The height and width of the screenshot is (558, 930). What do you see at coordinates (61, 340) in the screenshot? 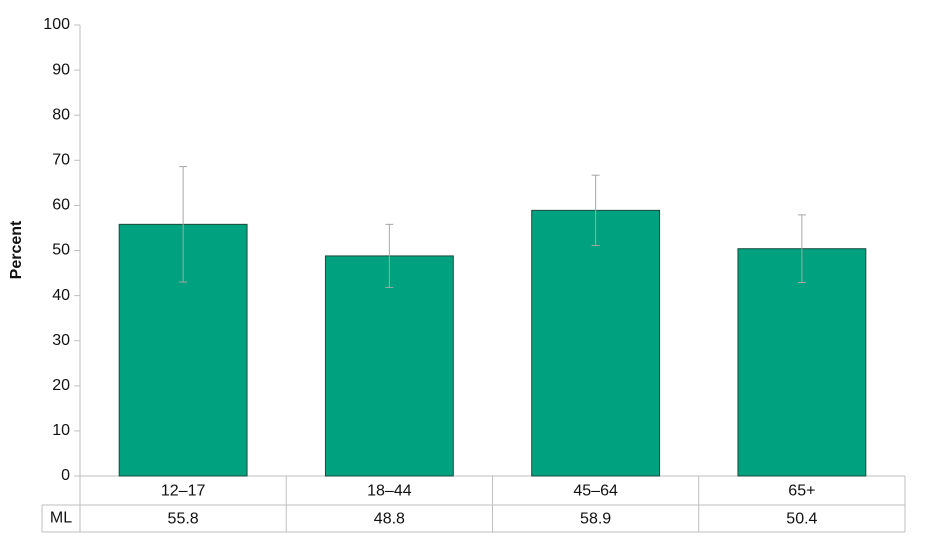
I see `y-tick-label: 30` at bounding box center [61, 340].